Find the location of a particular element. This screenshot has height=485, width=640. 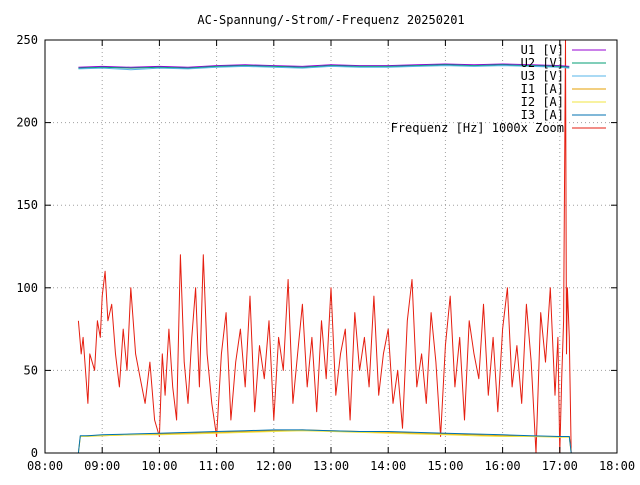

legend-label: U2 [V] is located at coordinates (542, 63).